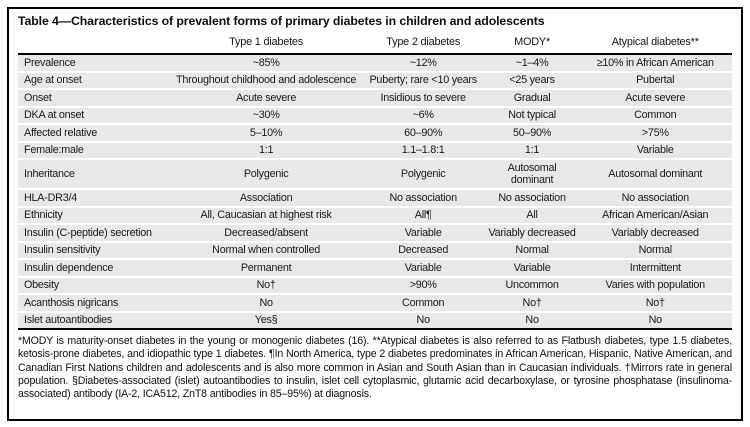  What do you see at coordinates (423, 98) in the screenshot?
I see `cell: Insidious to severe` at bounding box center [423, 98].